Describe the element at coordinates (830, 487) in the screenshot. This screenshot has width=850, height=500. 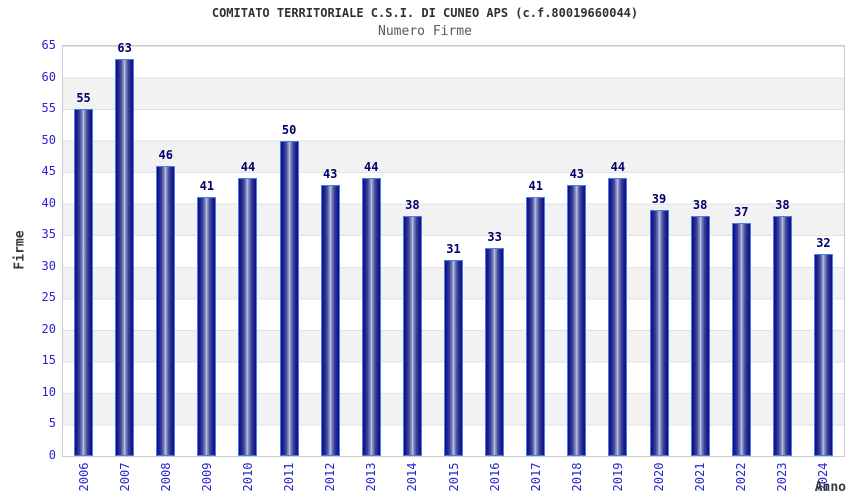
I see `x-axis-title: Anno` at that location.